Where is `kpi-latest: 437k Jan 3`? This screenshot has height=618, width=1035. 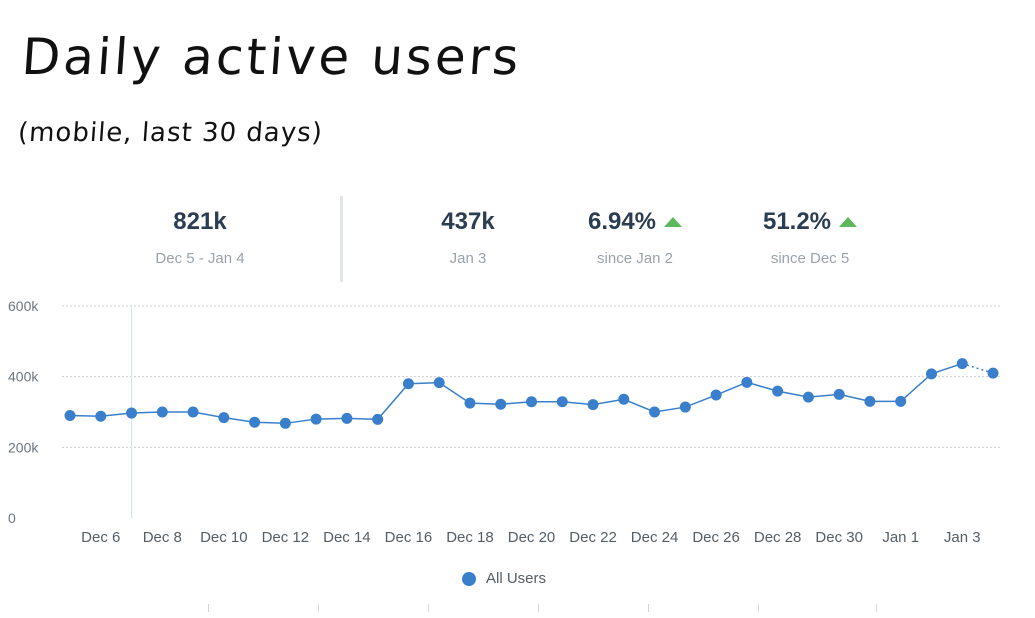 kpi-latest: 437k Jan 3 is located at coordinates (468, 237).